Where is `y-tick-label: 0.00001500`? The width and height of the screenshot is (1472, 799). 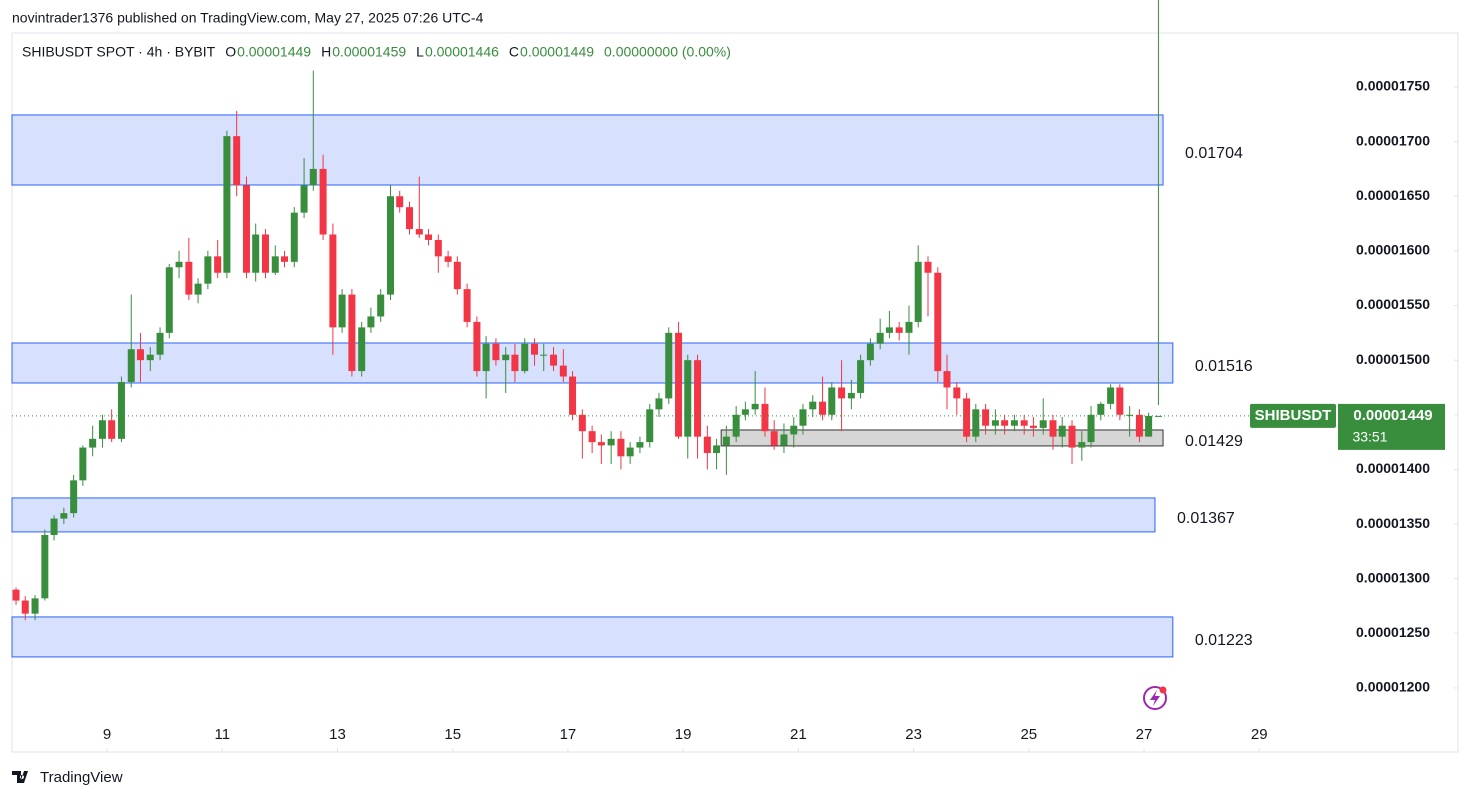 y-tick-label: 0.00001500 is located at coordinates (1393, 359).